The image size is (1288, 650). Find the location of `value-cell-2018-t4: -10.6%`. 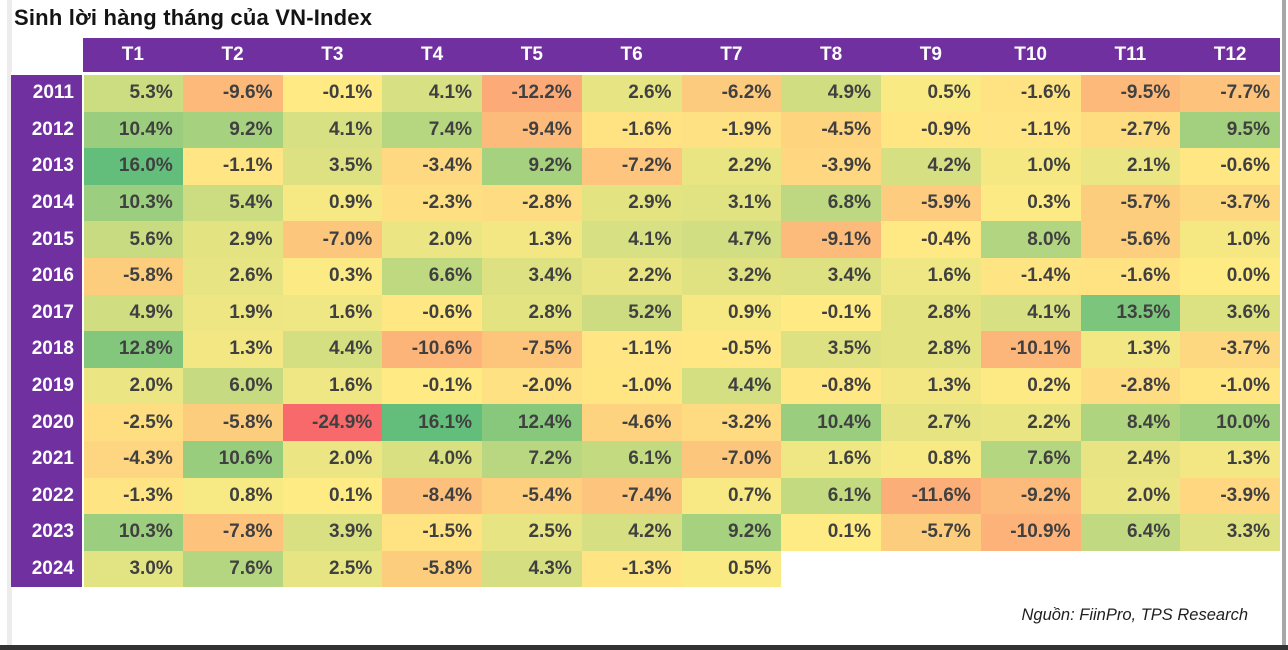

value-cell-2018-t4: -10.6% is located at coordinates (432, 349).